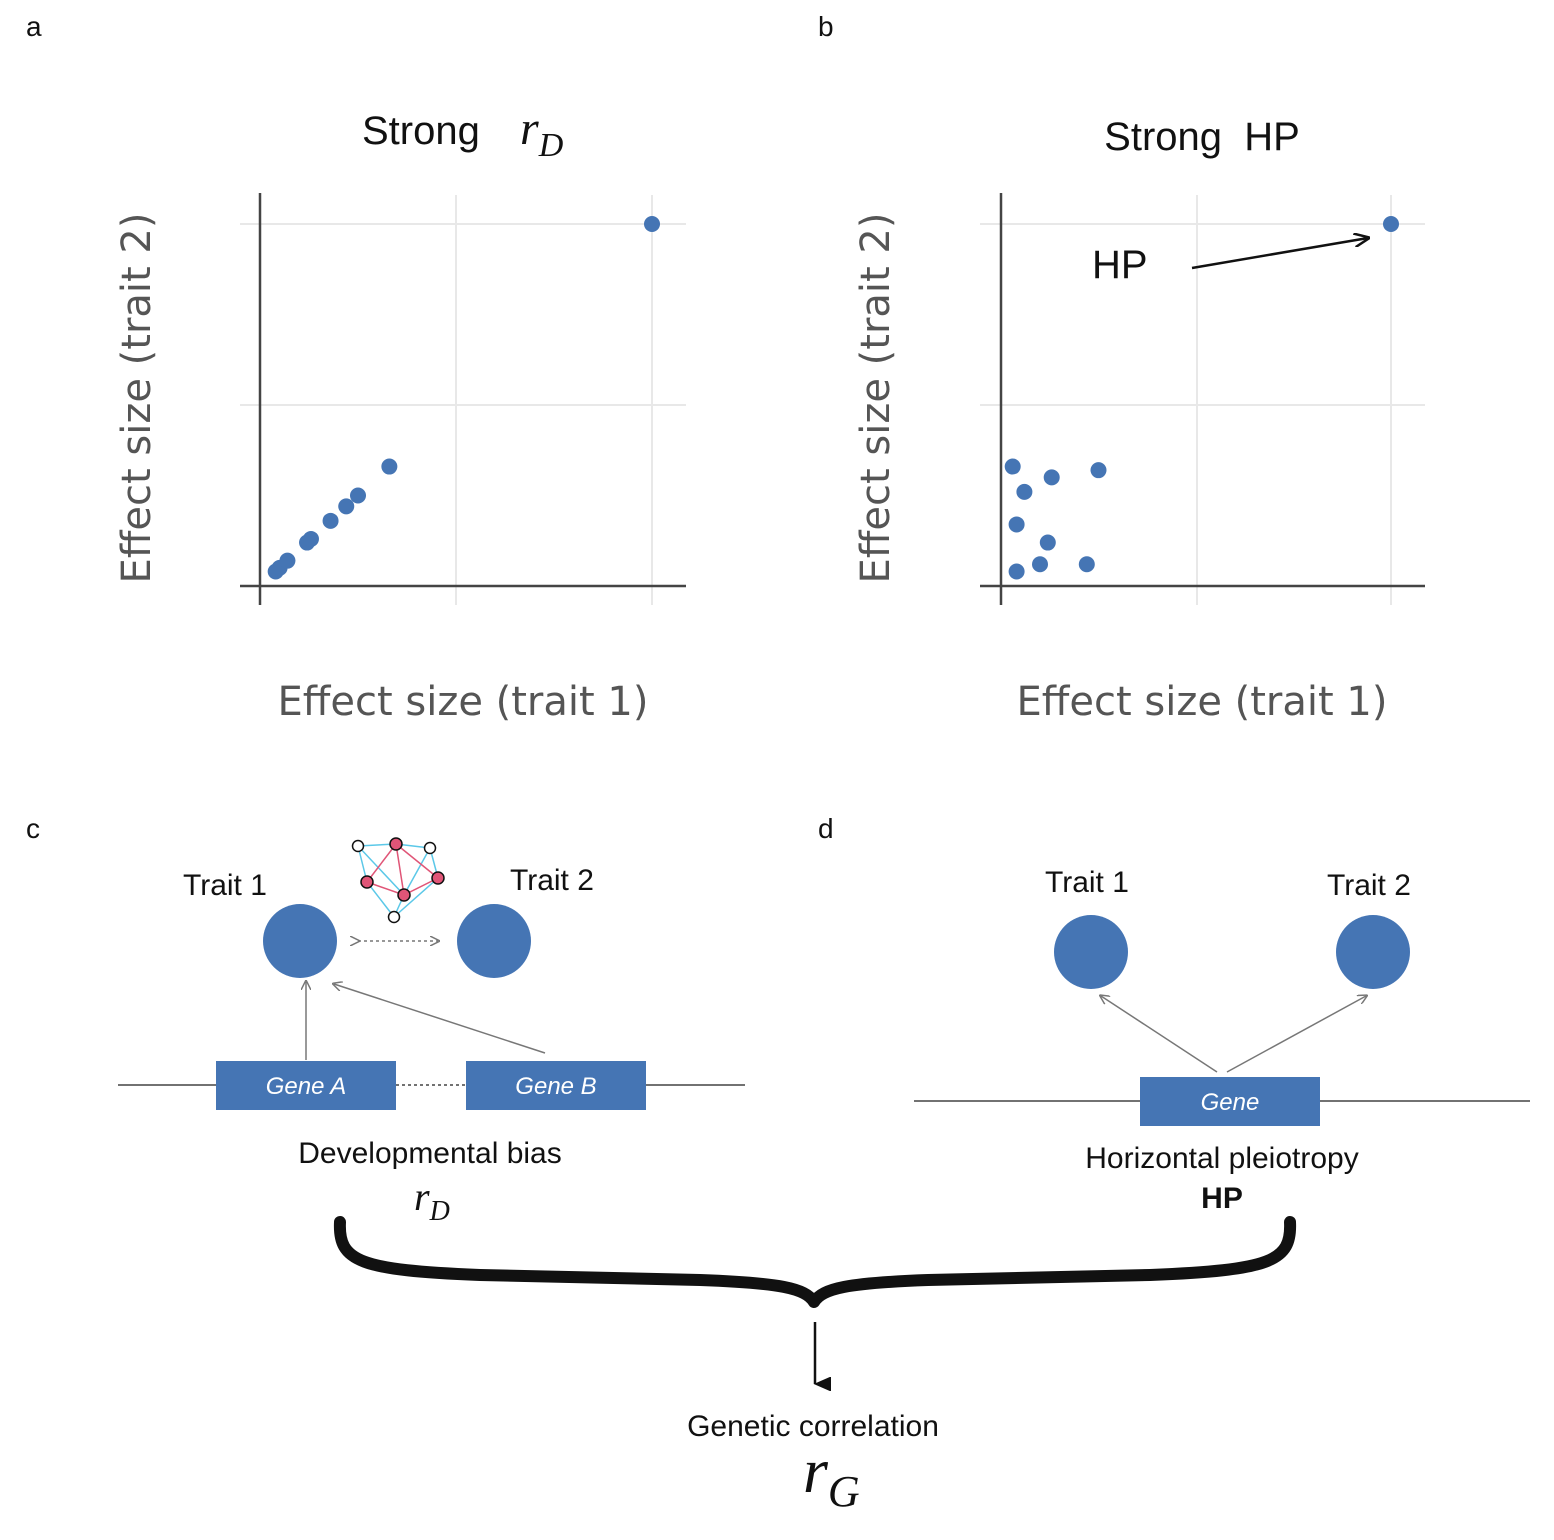  I want to click on chart-a-y-axis-label: Effect size (trait 2), so click(137, 398).